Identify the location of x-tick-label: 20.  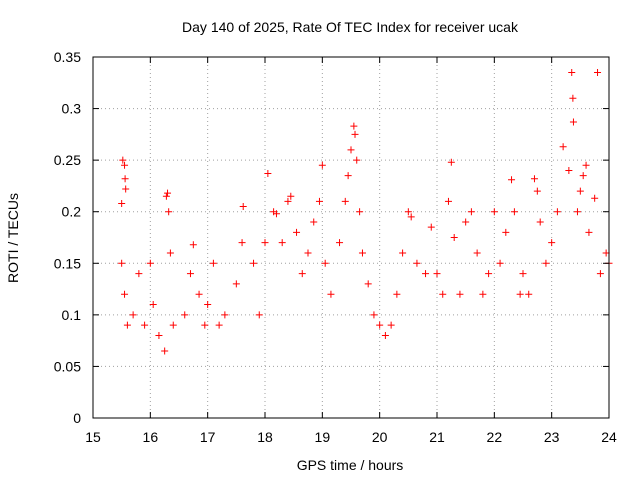
(380, 437).